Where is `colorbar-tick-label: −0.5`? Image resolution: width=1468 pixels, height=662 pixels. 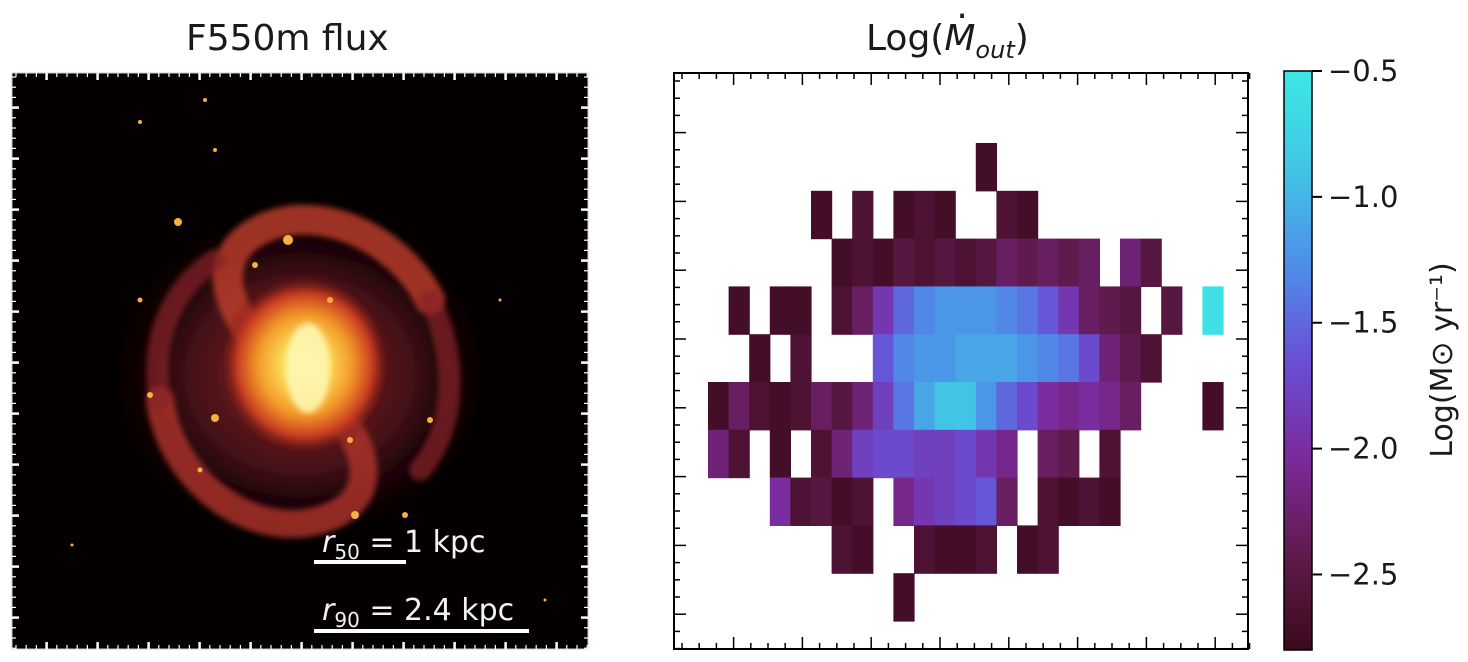
colorbar-tick-label: −0.5 is located at coordinates (1363, 71).